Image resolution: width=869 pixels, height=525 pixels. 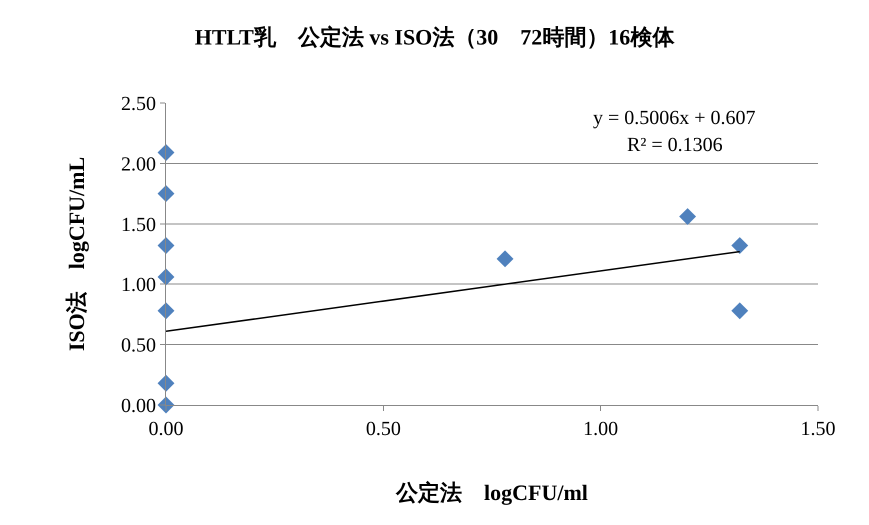 I want to click on chart-title: HTLT乳 公定法 vs ISO法（30 72時間）16検体, so click(x=435, y=37).